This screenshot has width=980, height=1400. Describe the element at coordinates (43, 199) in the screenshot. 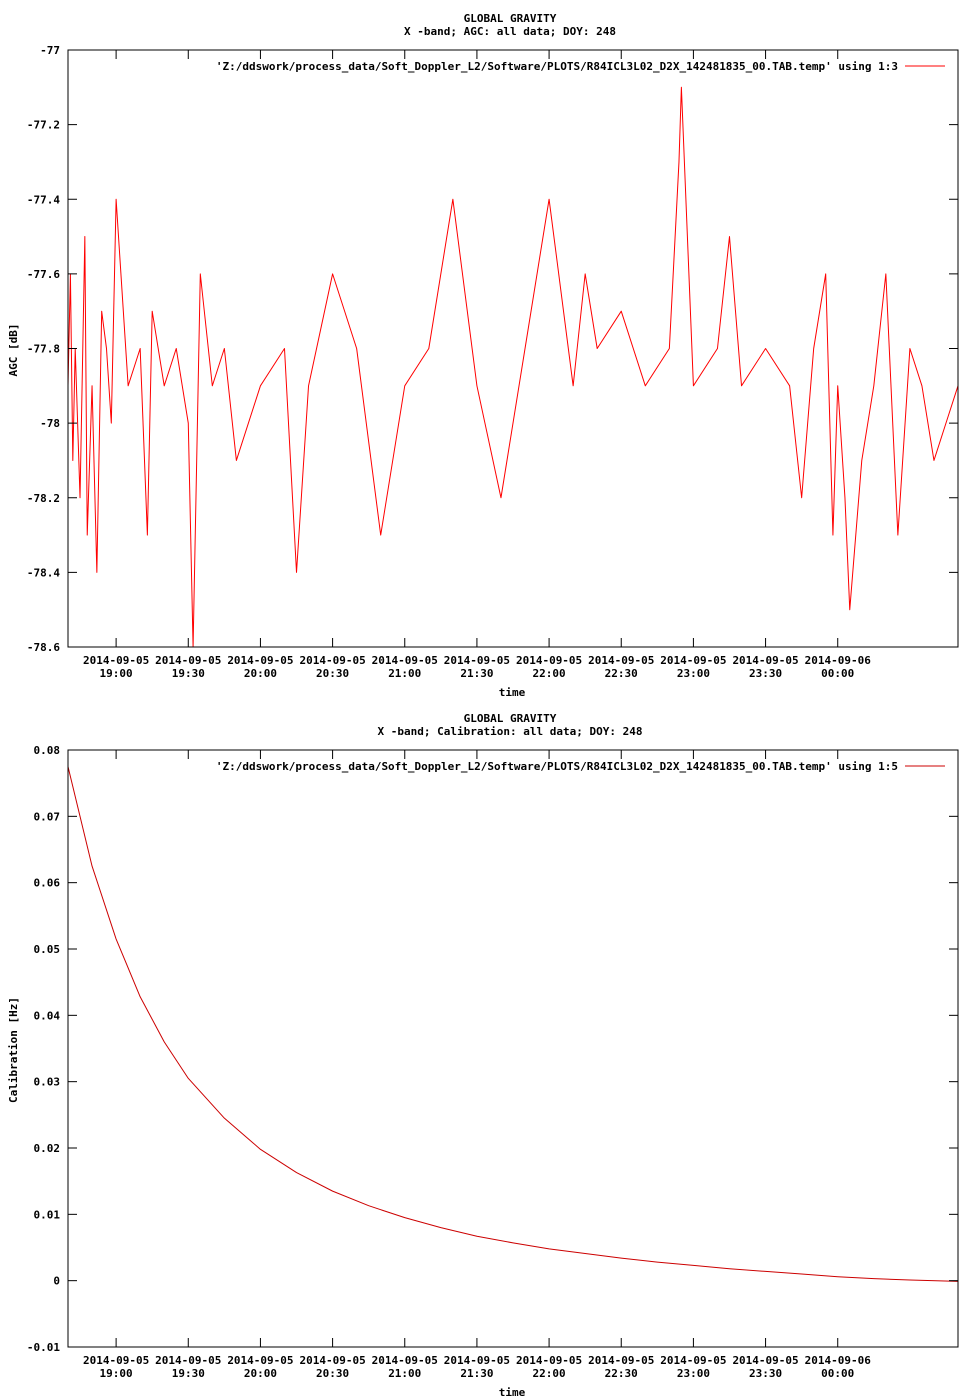

I see `y-tick-label: -77.4` at that location.